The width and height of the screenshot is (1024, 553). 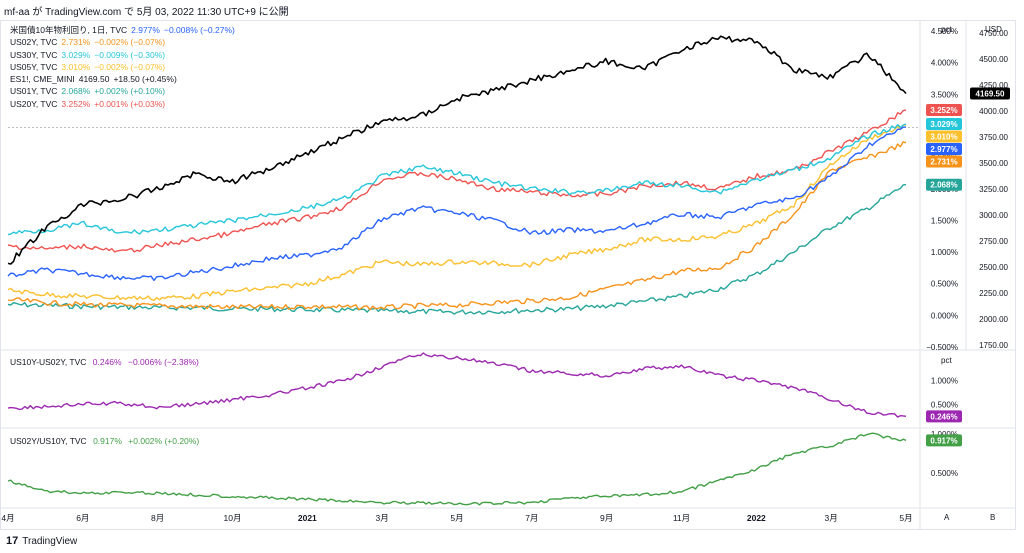 I want to click on legend-value: 3.029%, so click(x=76, y=54).